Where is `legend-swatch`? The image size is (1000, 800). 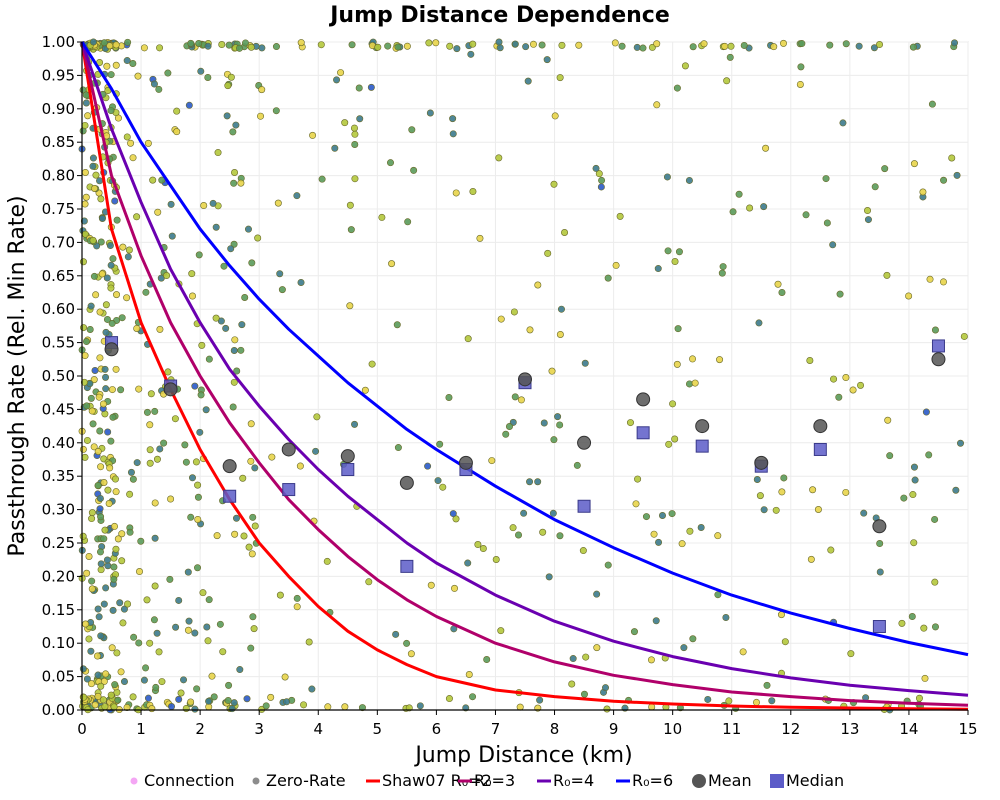 legend-swatch is located at coordinates (134, 781).